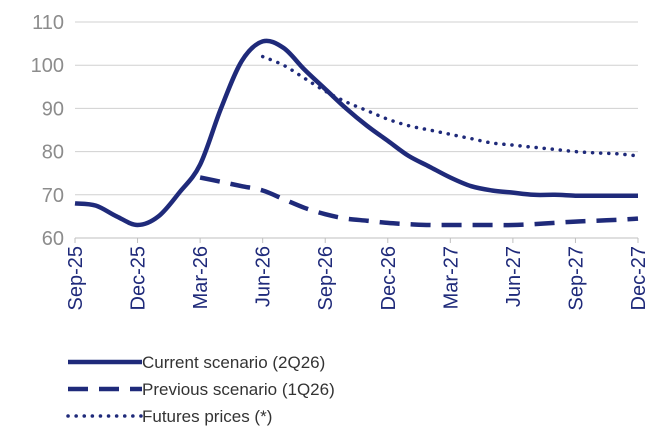  Describe the element at coordinates (514, 276) in the screenshot. I see `x-tick-label: Jun-27` at that location.